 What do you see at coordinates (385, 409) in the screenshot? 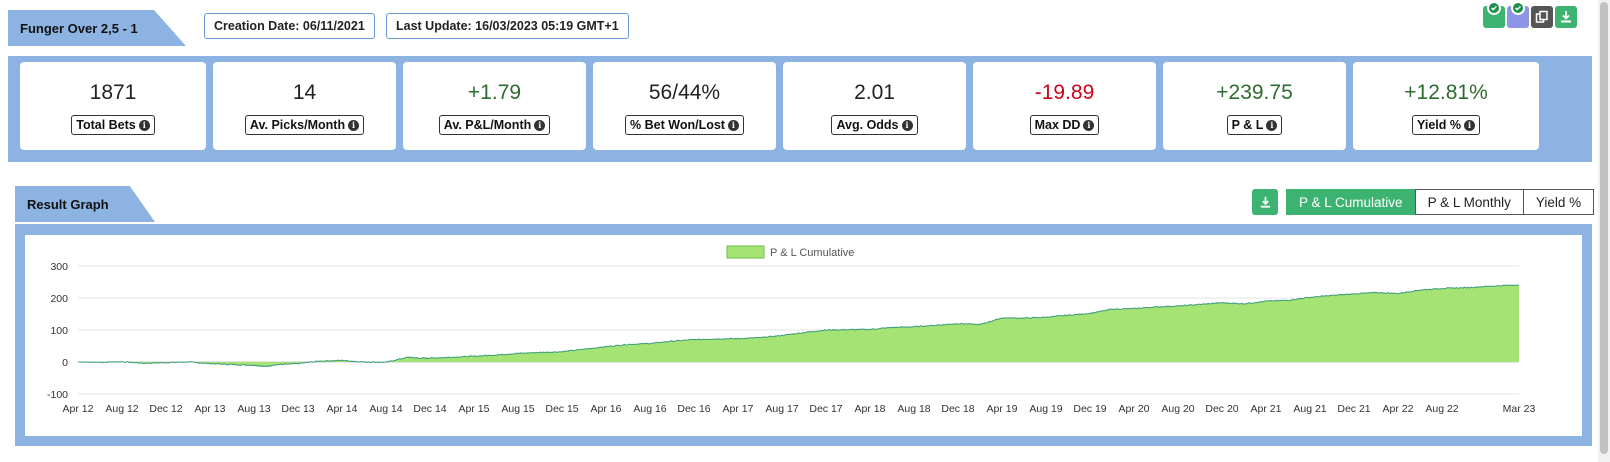
I see `x-tick-label: Aug 14` at bounding box center [385, 409].